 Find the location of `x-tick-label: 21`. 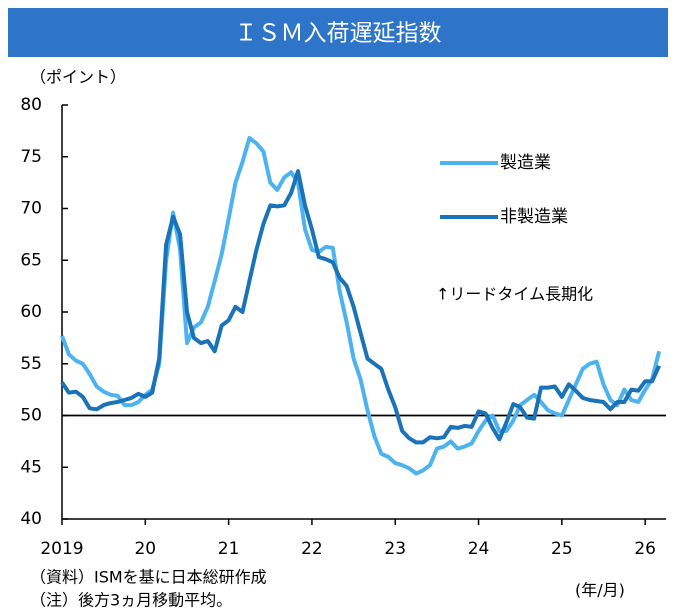

x-tick-label: 21 is located at coordinates (229, 549).